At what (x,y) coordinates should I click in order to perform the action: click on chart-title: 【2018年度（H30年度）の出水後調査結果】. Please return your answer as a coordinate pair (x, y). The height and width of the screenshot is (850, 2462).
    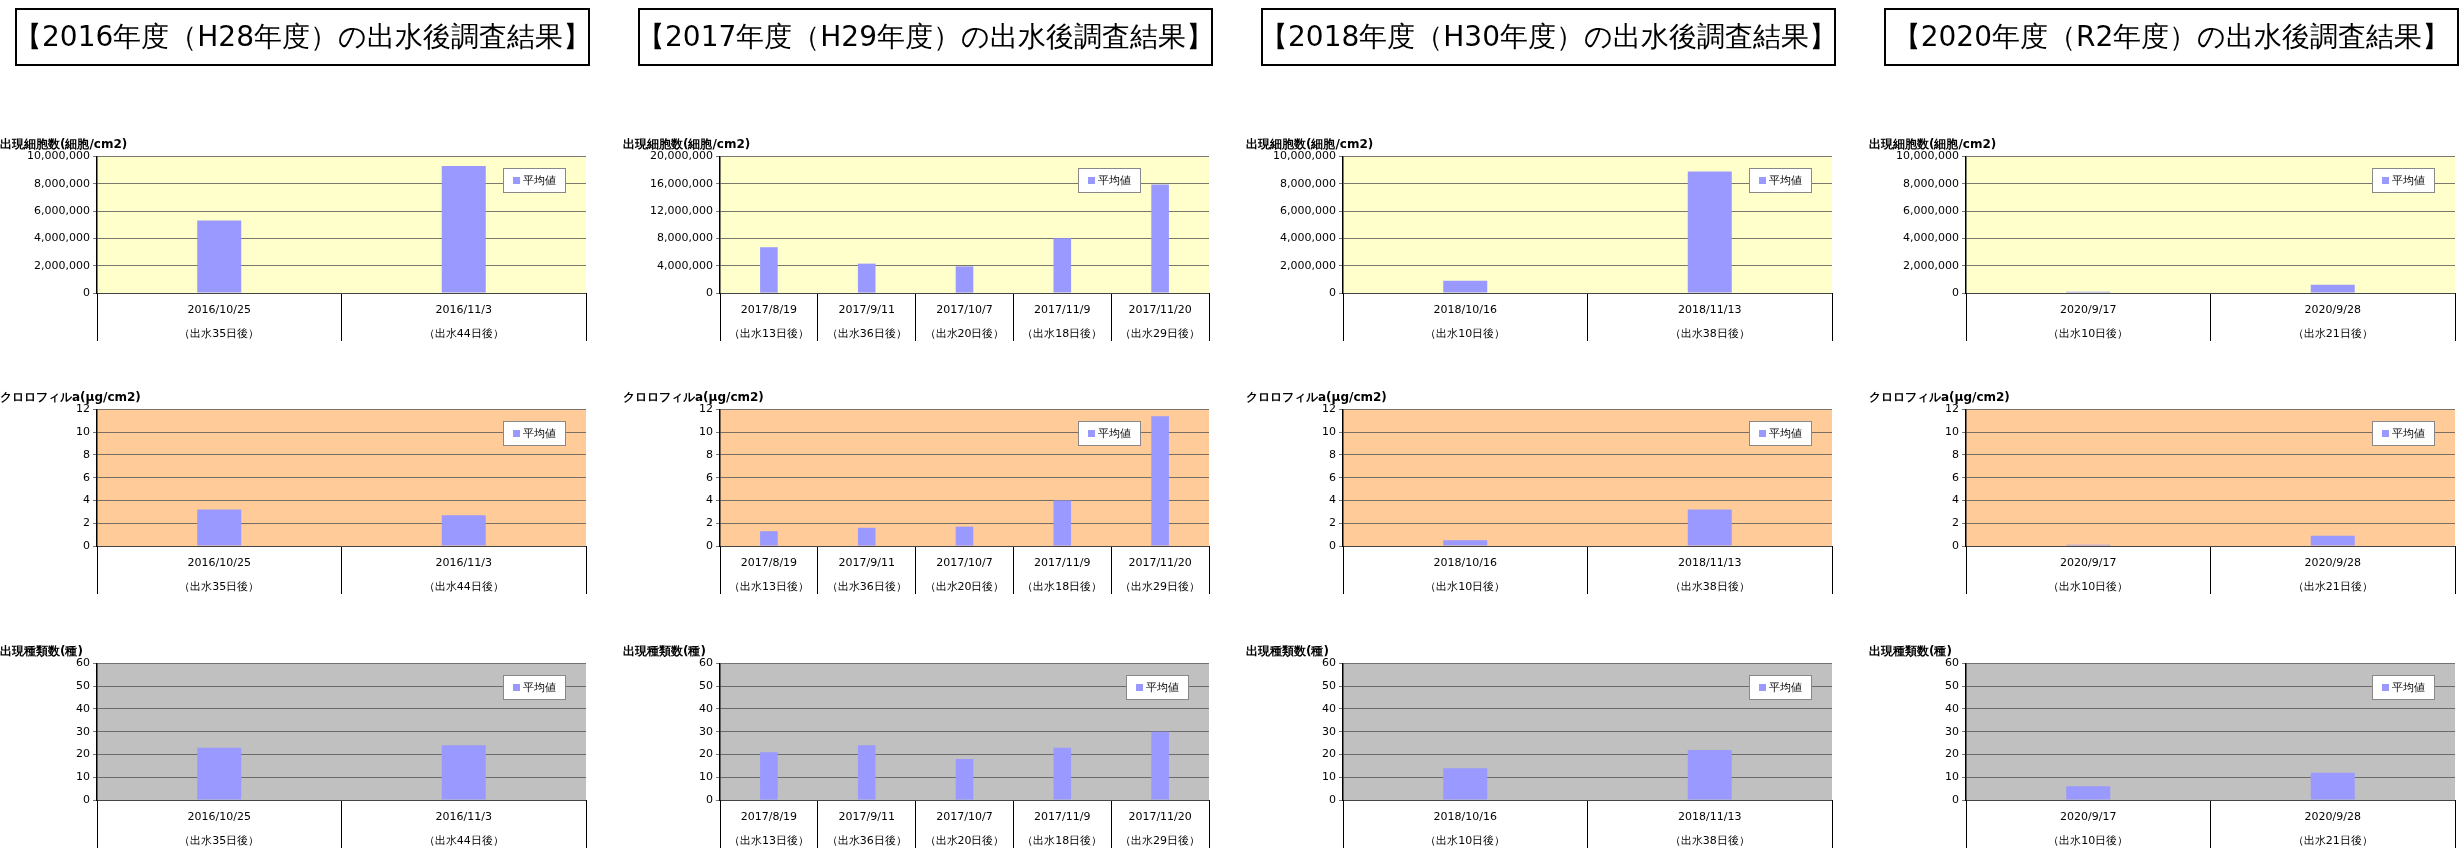
    Looking at the image, I should click on (1548, 37).